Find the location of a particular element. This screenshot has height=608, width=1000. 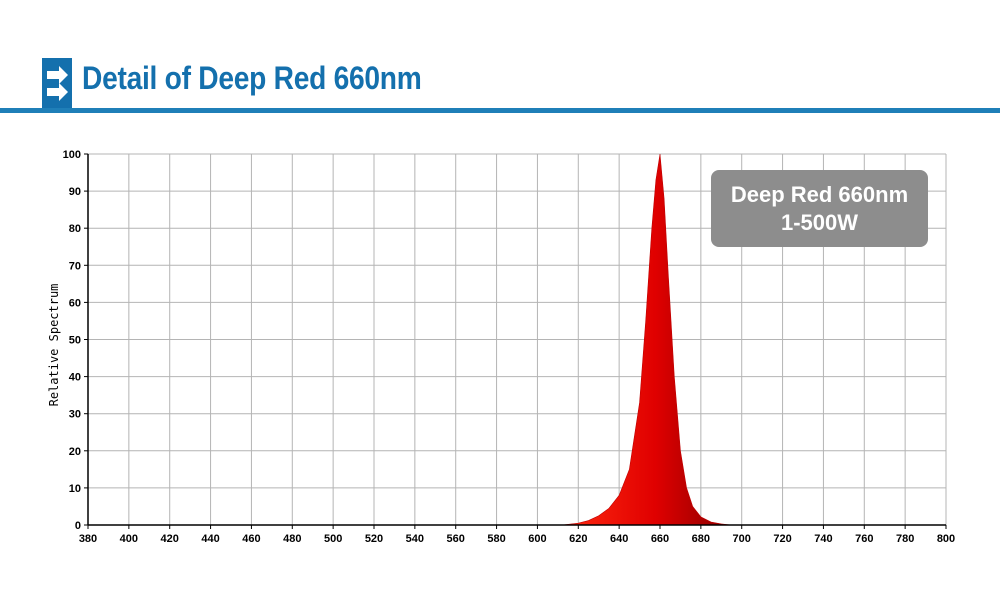

y-tick-label: 70 is located at coordinates (75, 266).